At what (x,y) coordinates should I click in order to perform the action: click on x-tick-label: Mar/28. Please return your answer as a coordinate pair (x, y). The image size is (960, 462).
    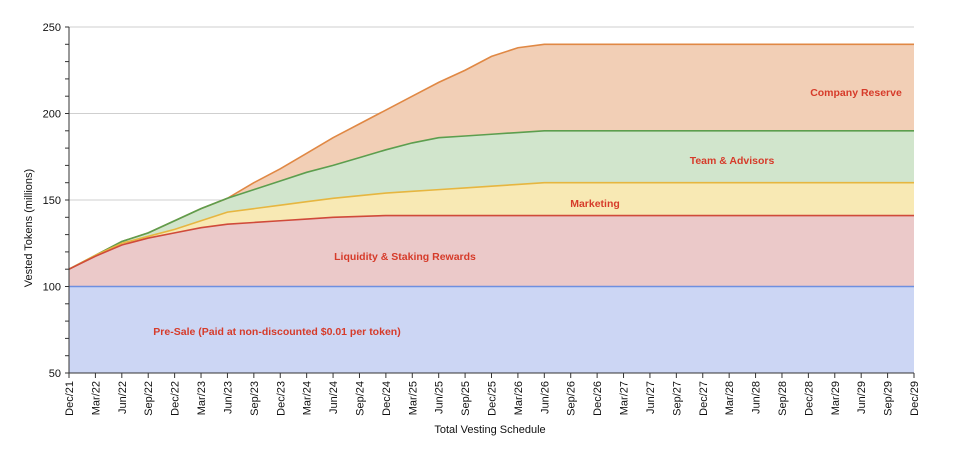
    Looking at the image, I should click on (730, 398).